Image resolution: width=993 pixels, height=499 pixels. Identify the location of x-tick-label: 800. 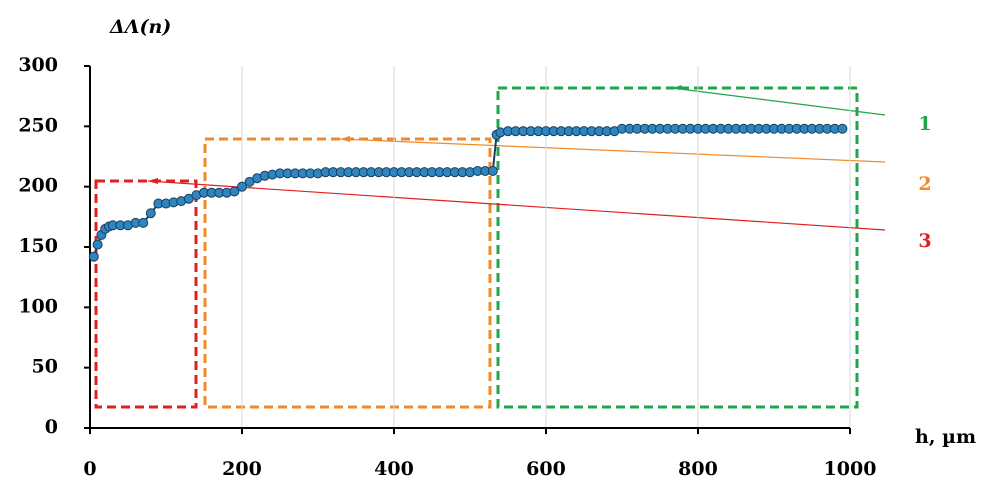
(698, 469).